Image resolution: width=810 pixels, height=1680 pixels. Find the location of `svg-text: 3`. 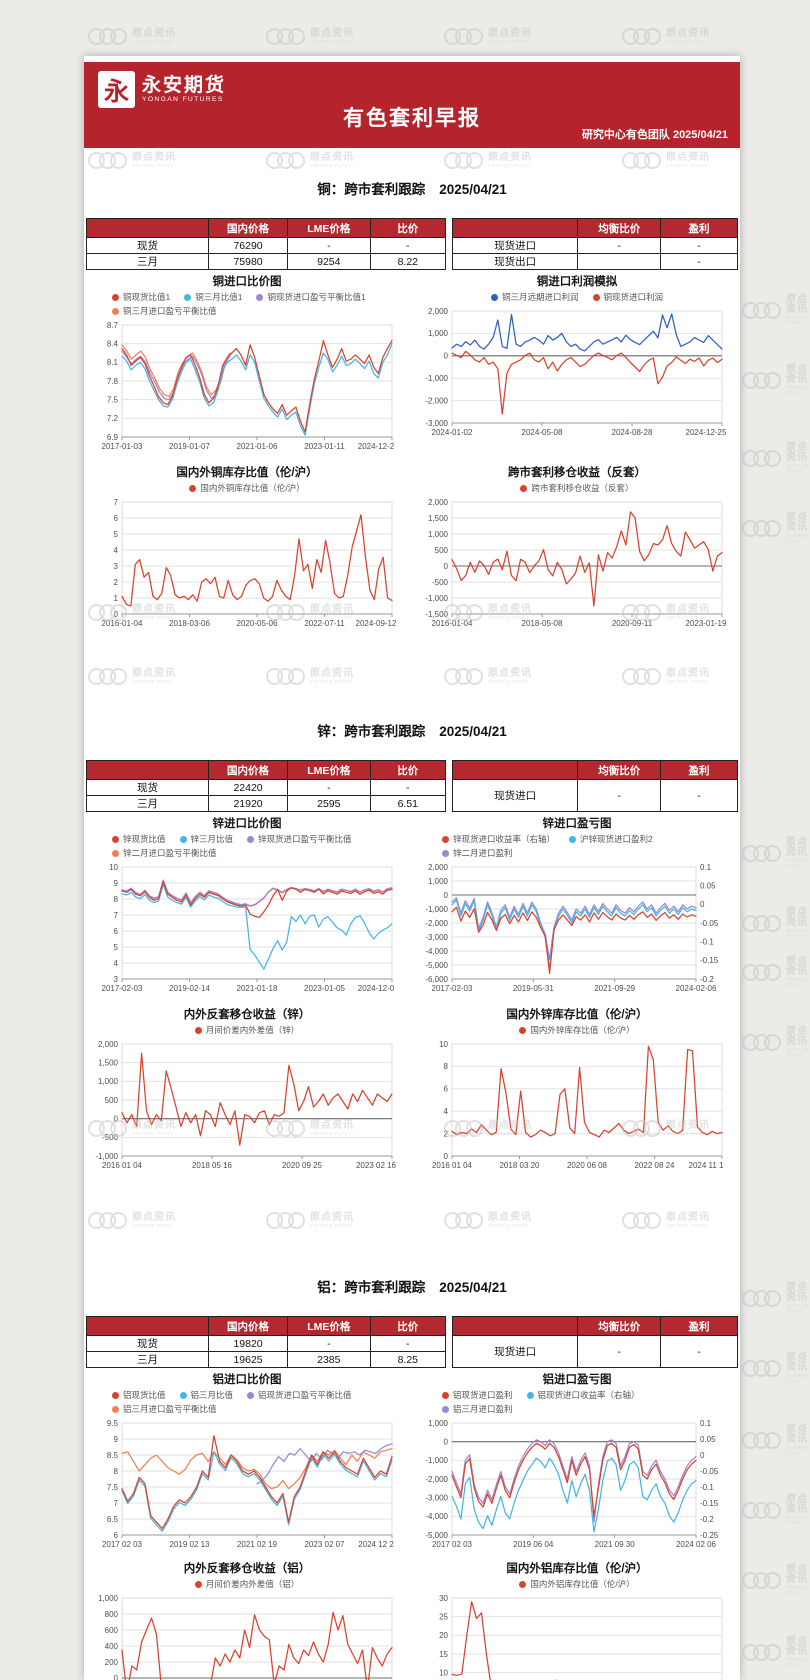

svg-text: 3 is located at coordinates (116, 566).